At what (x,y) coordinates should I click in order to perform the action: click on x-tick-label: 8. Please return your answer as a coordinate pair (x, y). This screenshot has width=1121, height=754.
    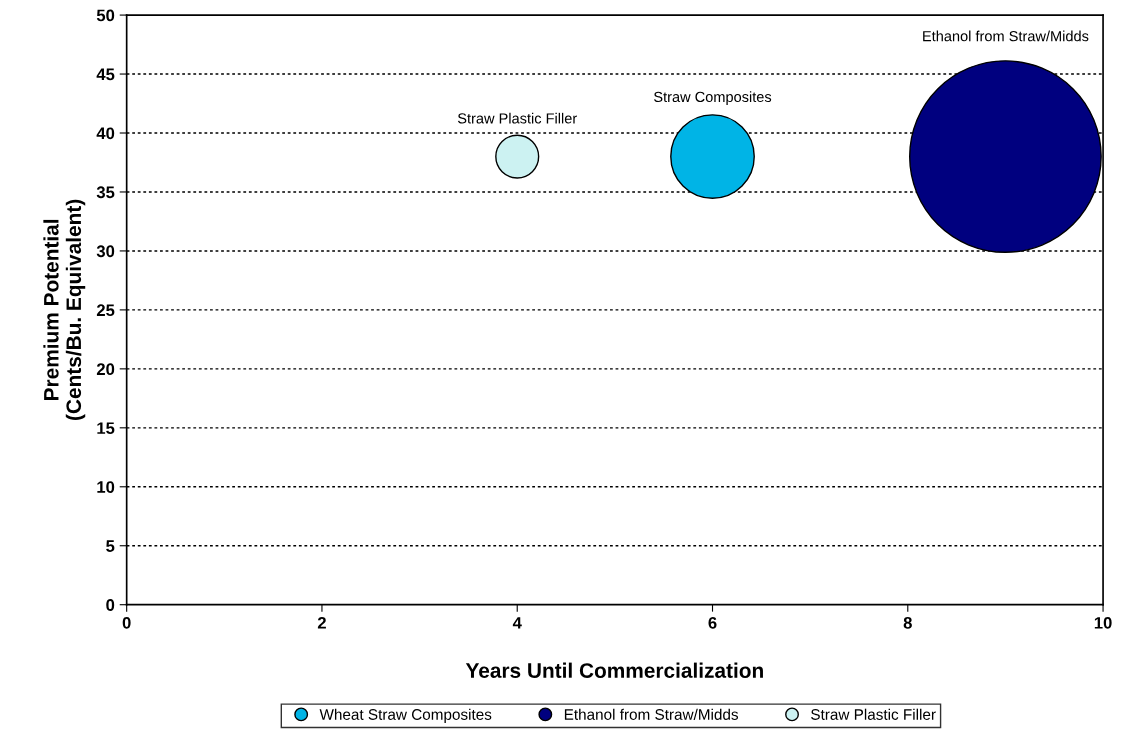
    Looking at the image, I should click on (907, 622).